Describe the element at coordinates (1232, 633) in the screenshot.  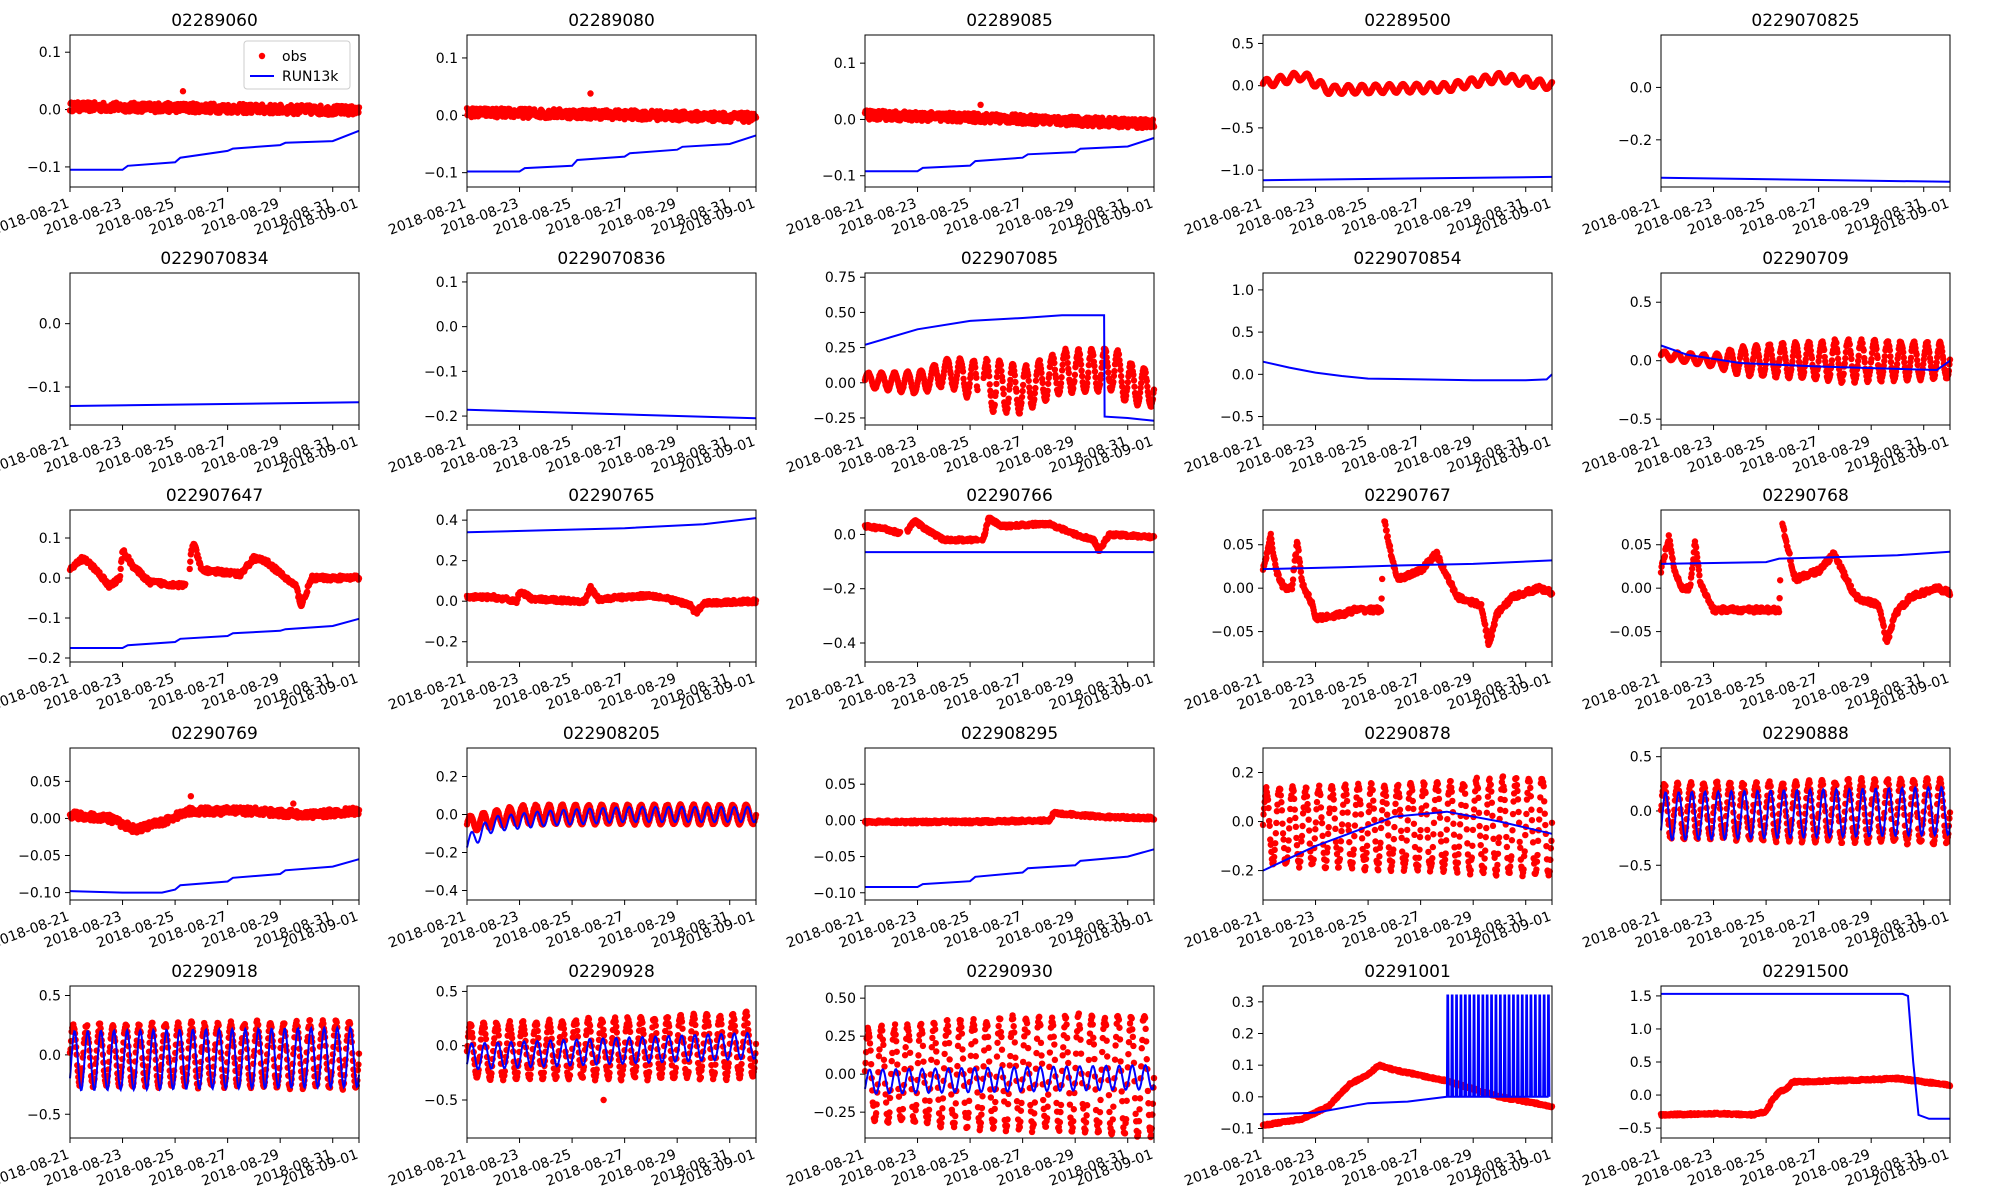
I see `y-tick-label: −0.05` at that location.